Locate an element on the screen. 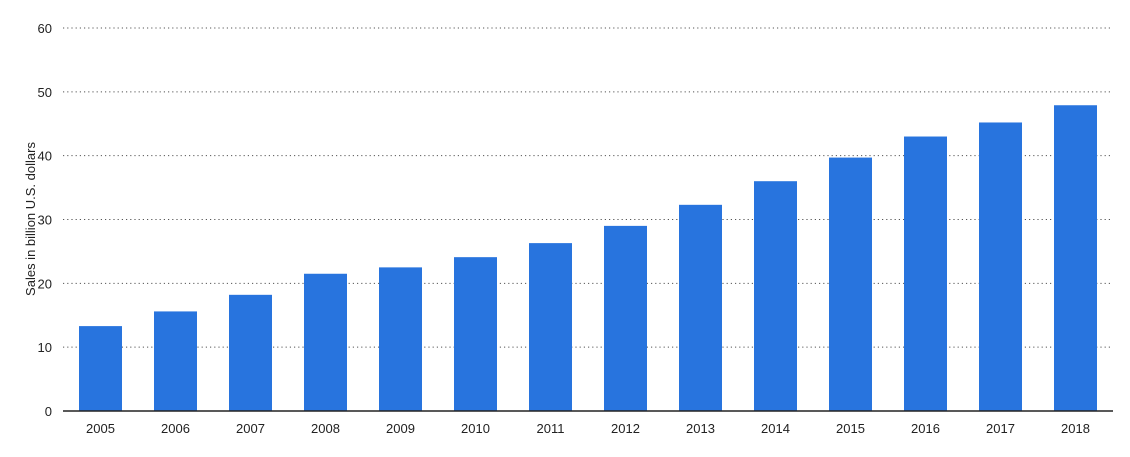  x-tick-label-2011: 2011 is located at coordinates (551, 428).